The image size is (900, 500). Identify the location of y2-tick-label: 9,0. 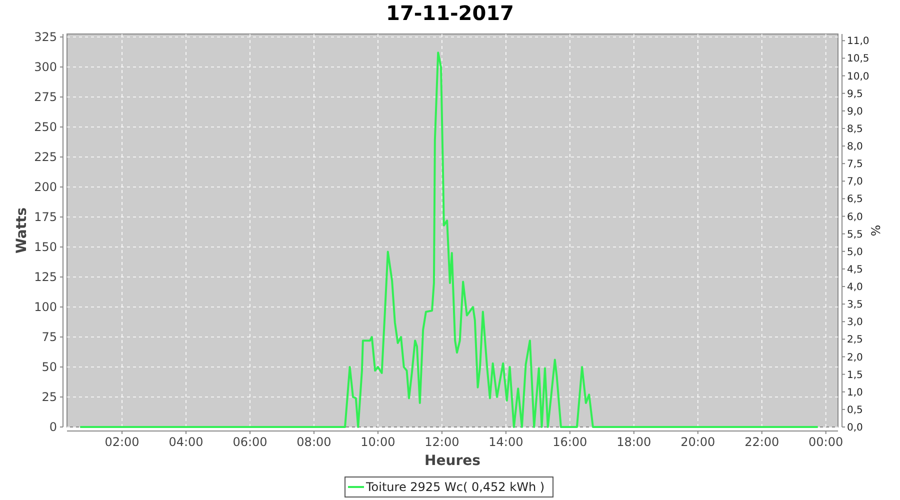
(855, 112).